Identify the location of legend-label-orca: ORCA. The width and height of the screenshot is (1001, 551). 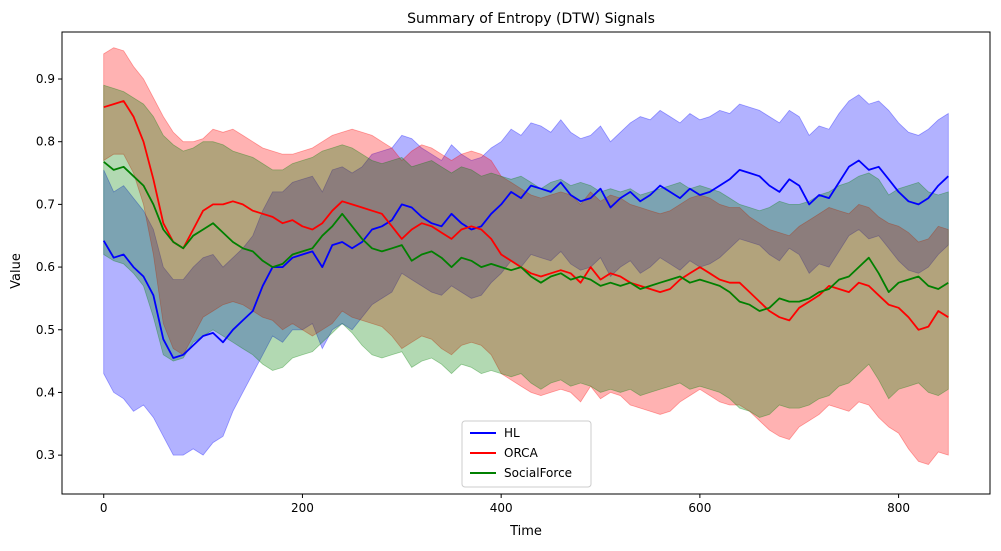
(521, 453).